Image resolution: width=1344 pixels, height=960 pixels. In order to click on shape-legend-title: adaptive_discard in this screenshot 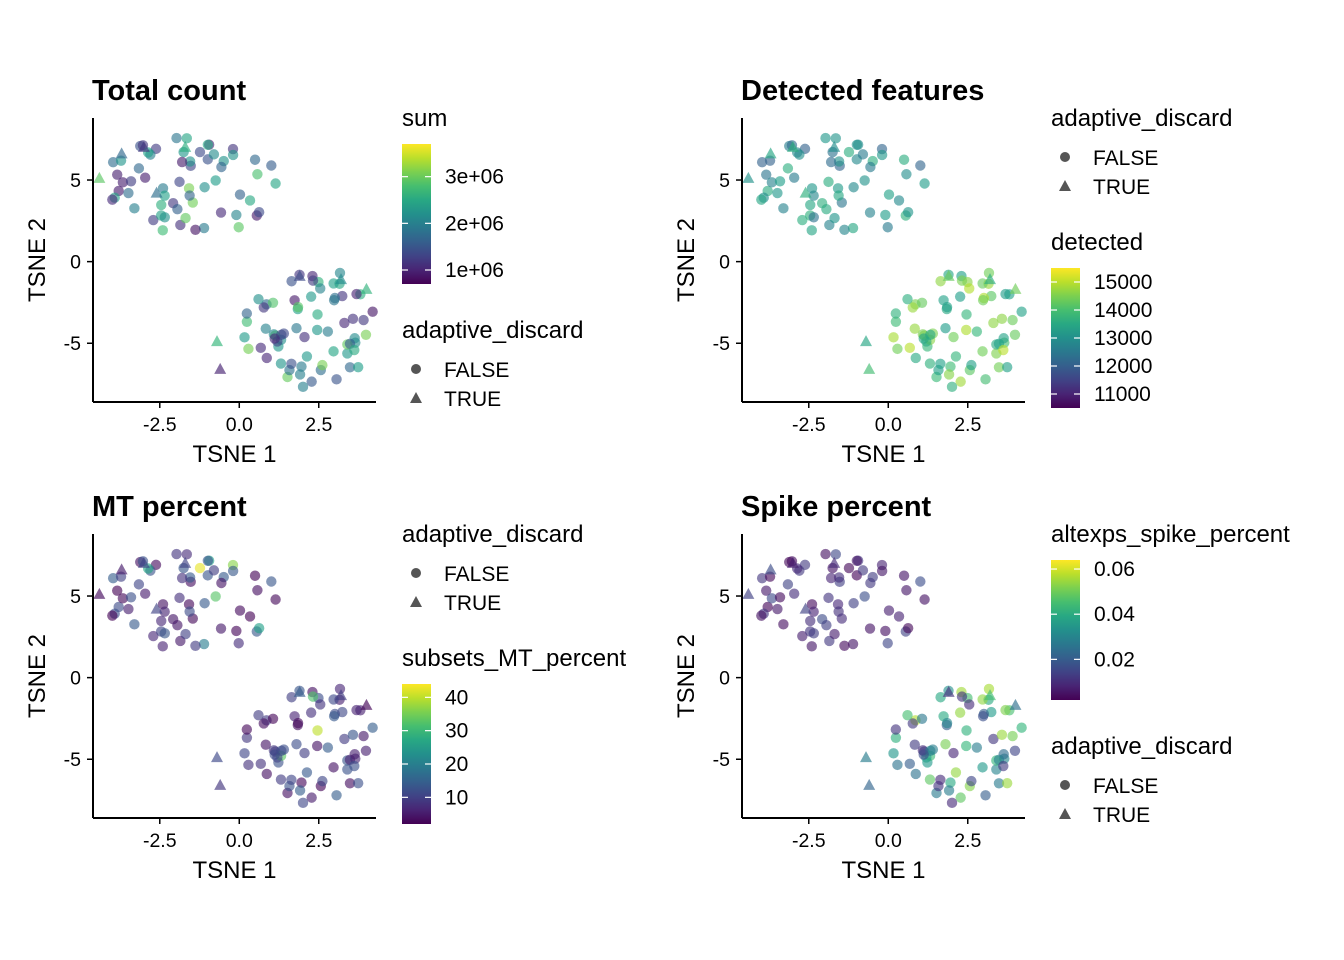, I will do `click(1141, 746)`.